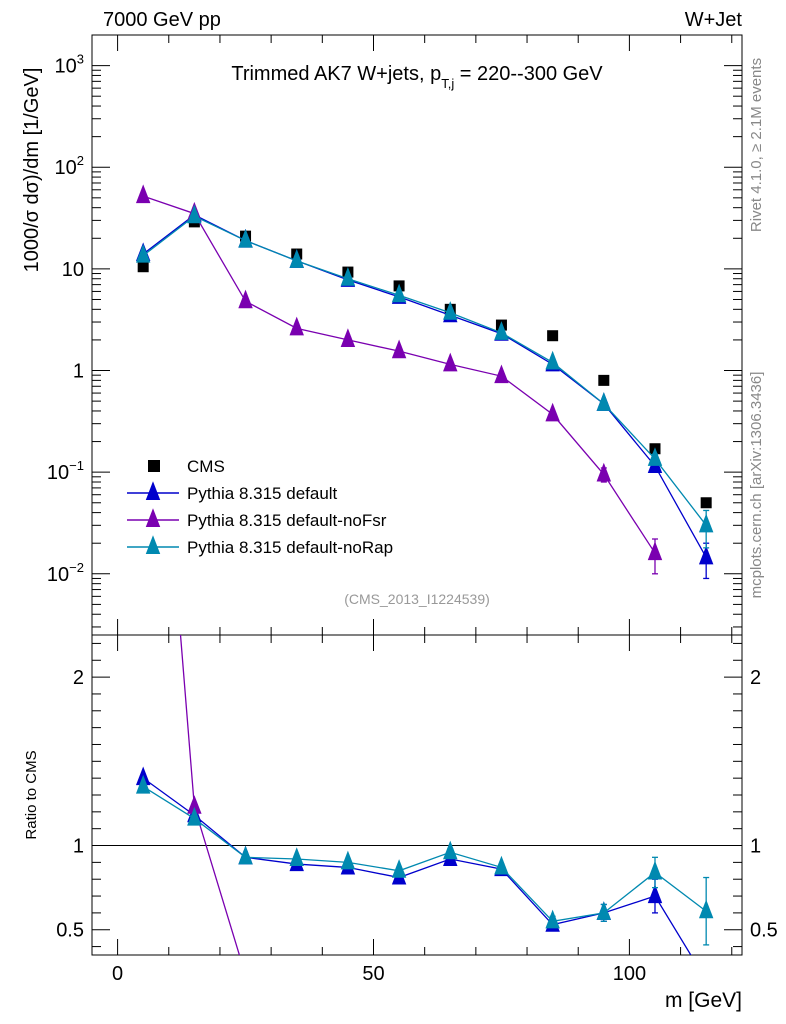 The image size is (786, 1024). What do you see at coordinates (78, 678) in the screenshot?
I see `ratio-y-tick-label-left: 2` at bounding box center [78, 678].